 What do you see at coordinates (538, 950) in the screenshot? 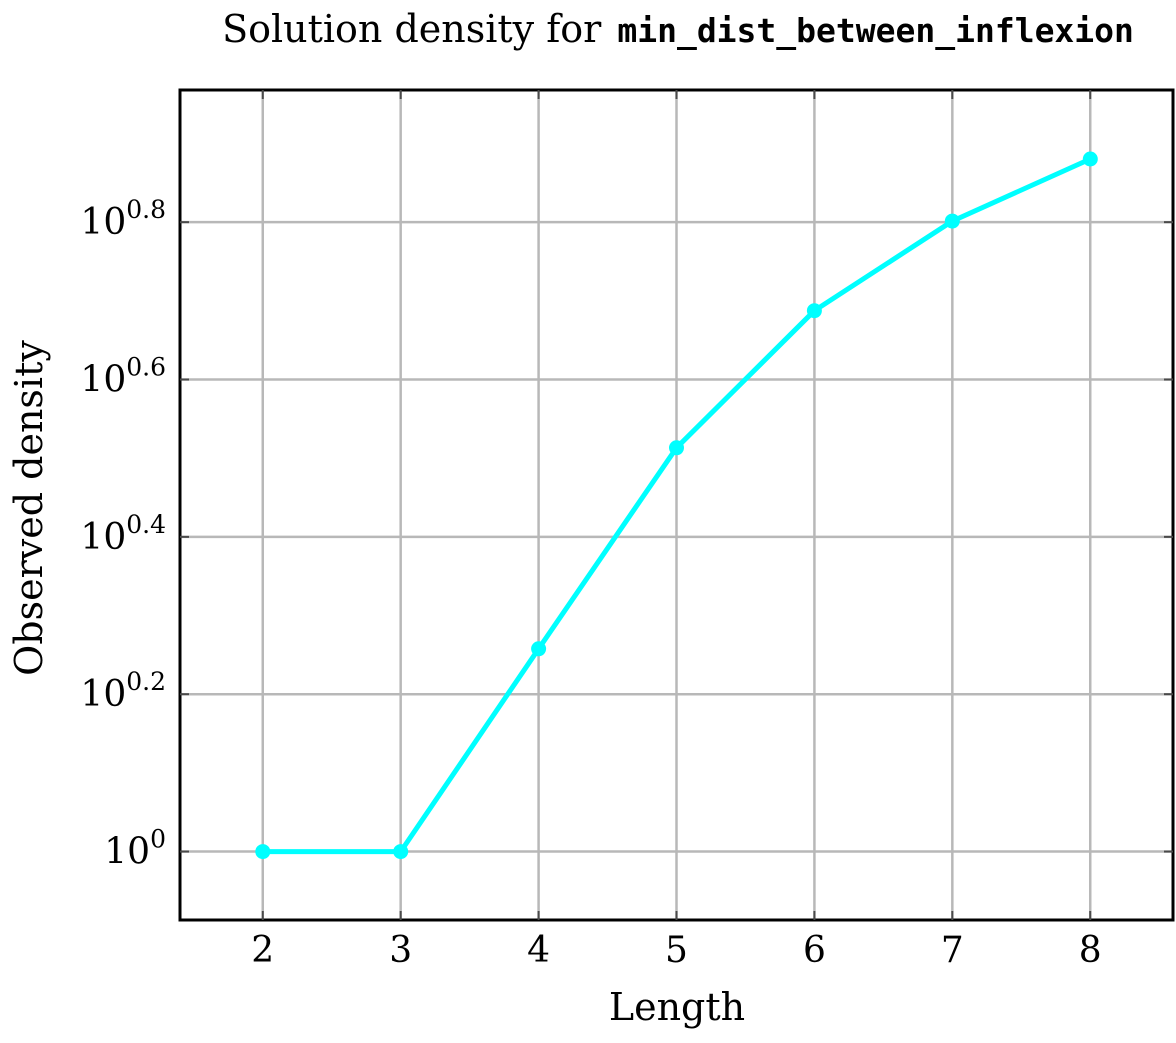
I see `x-tick-label: 4` at bounding box center [538, 950].